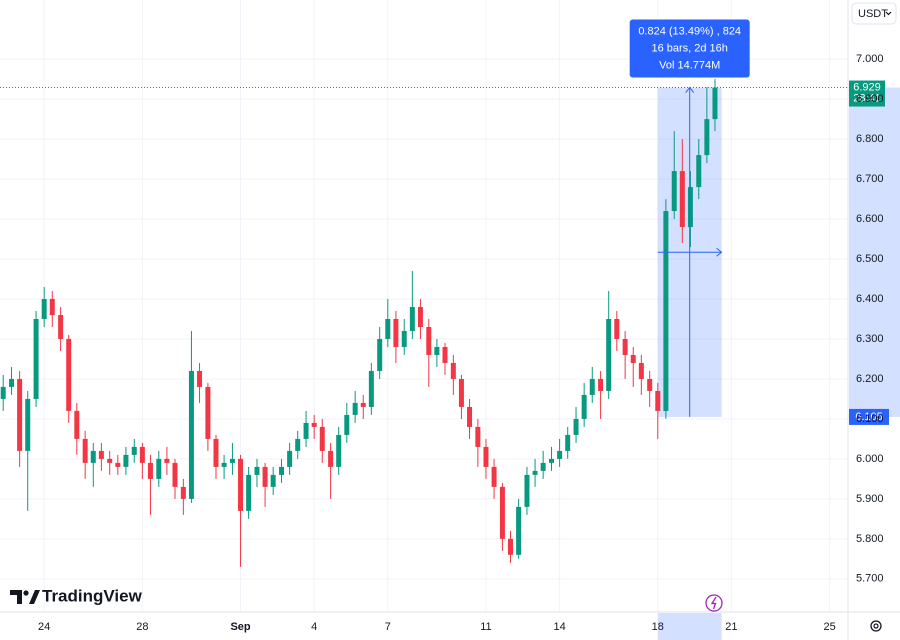 Image resolution: width=900 pixels, height=640 pixels. What do you see at coordinates (888, 13) in the screenshot?
I see `dropdown-caret` at bounding box center [888, 13].